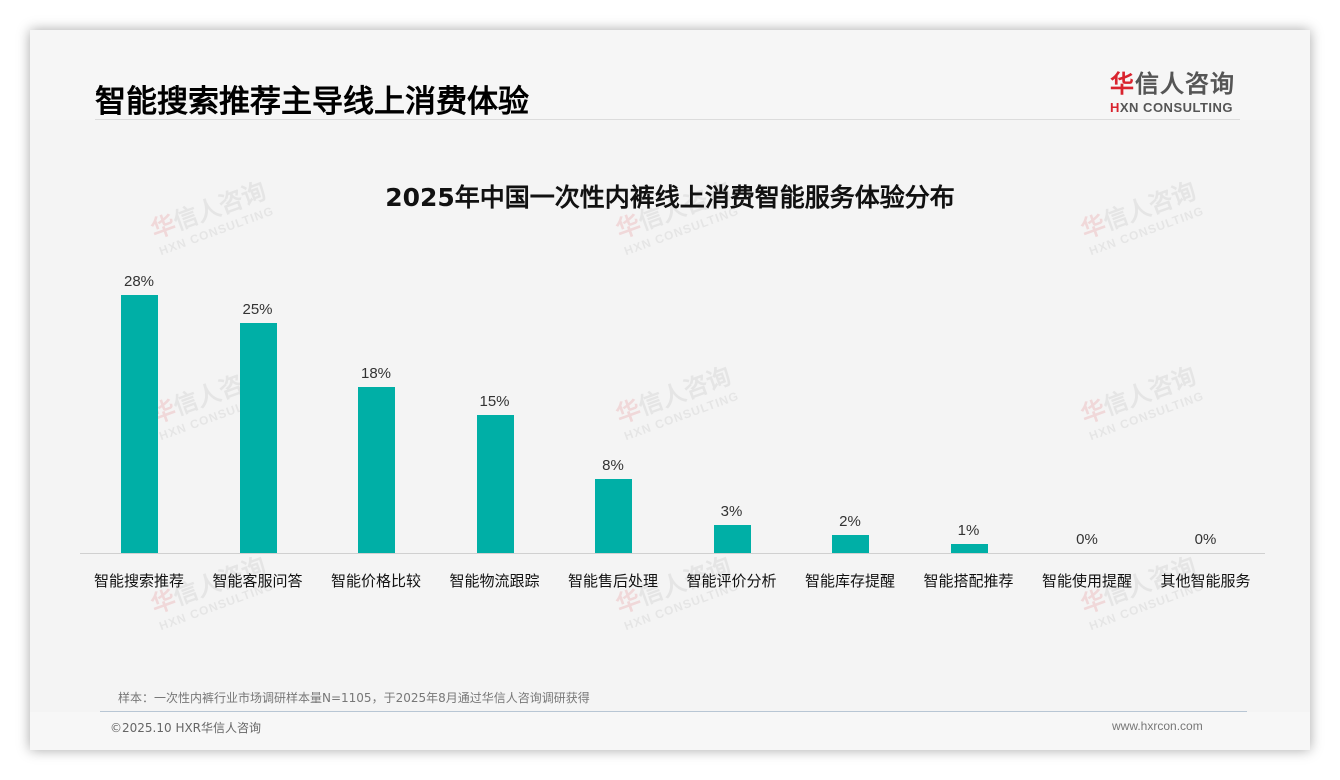 Image resolution: width=1340 pixels, height=780 pixels. I want to click on bar-group: 8%, so click(613, 402).